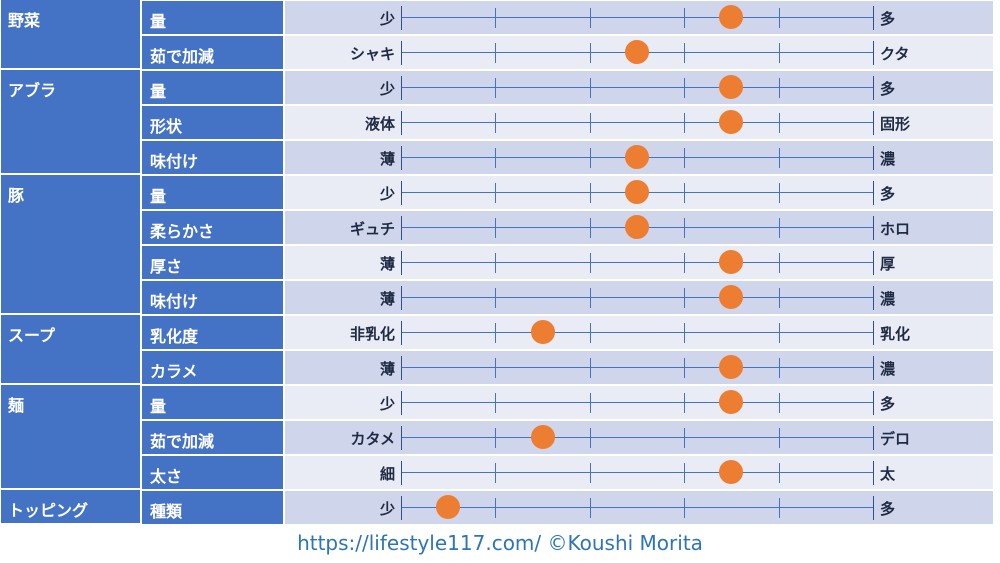 The image size is (1000, 563). Describe the element at coordinates (387, 474) in the screenshot. I see `scale-low-label: 細` at that location.